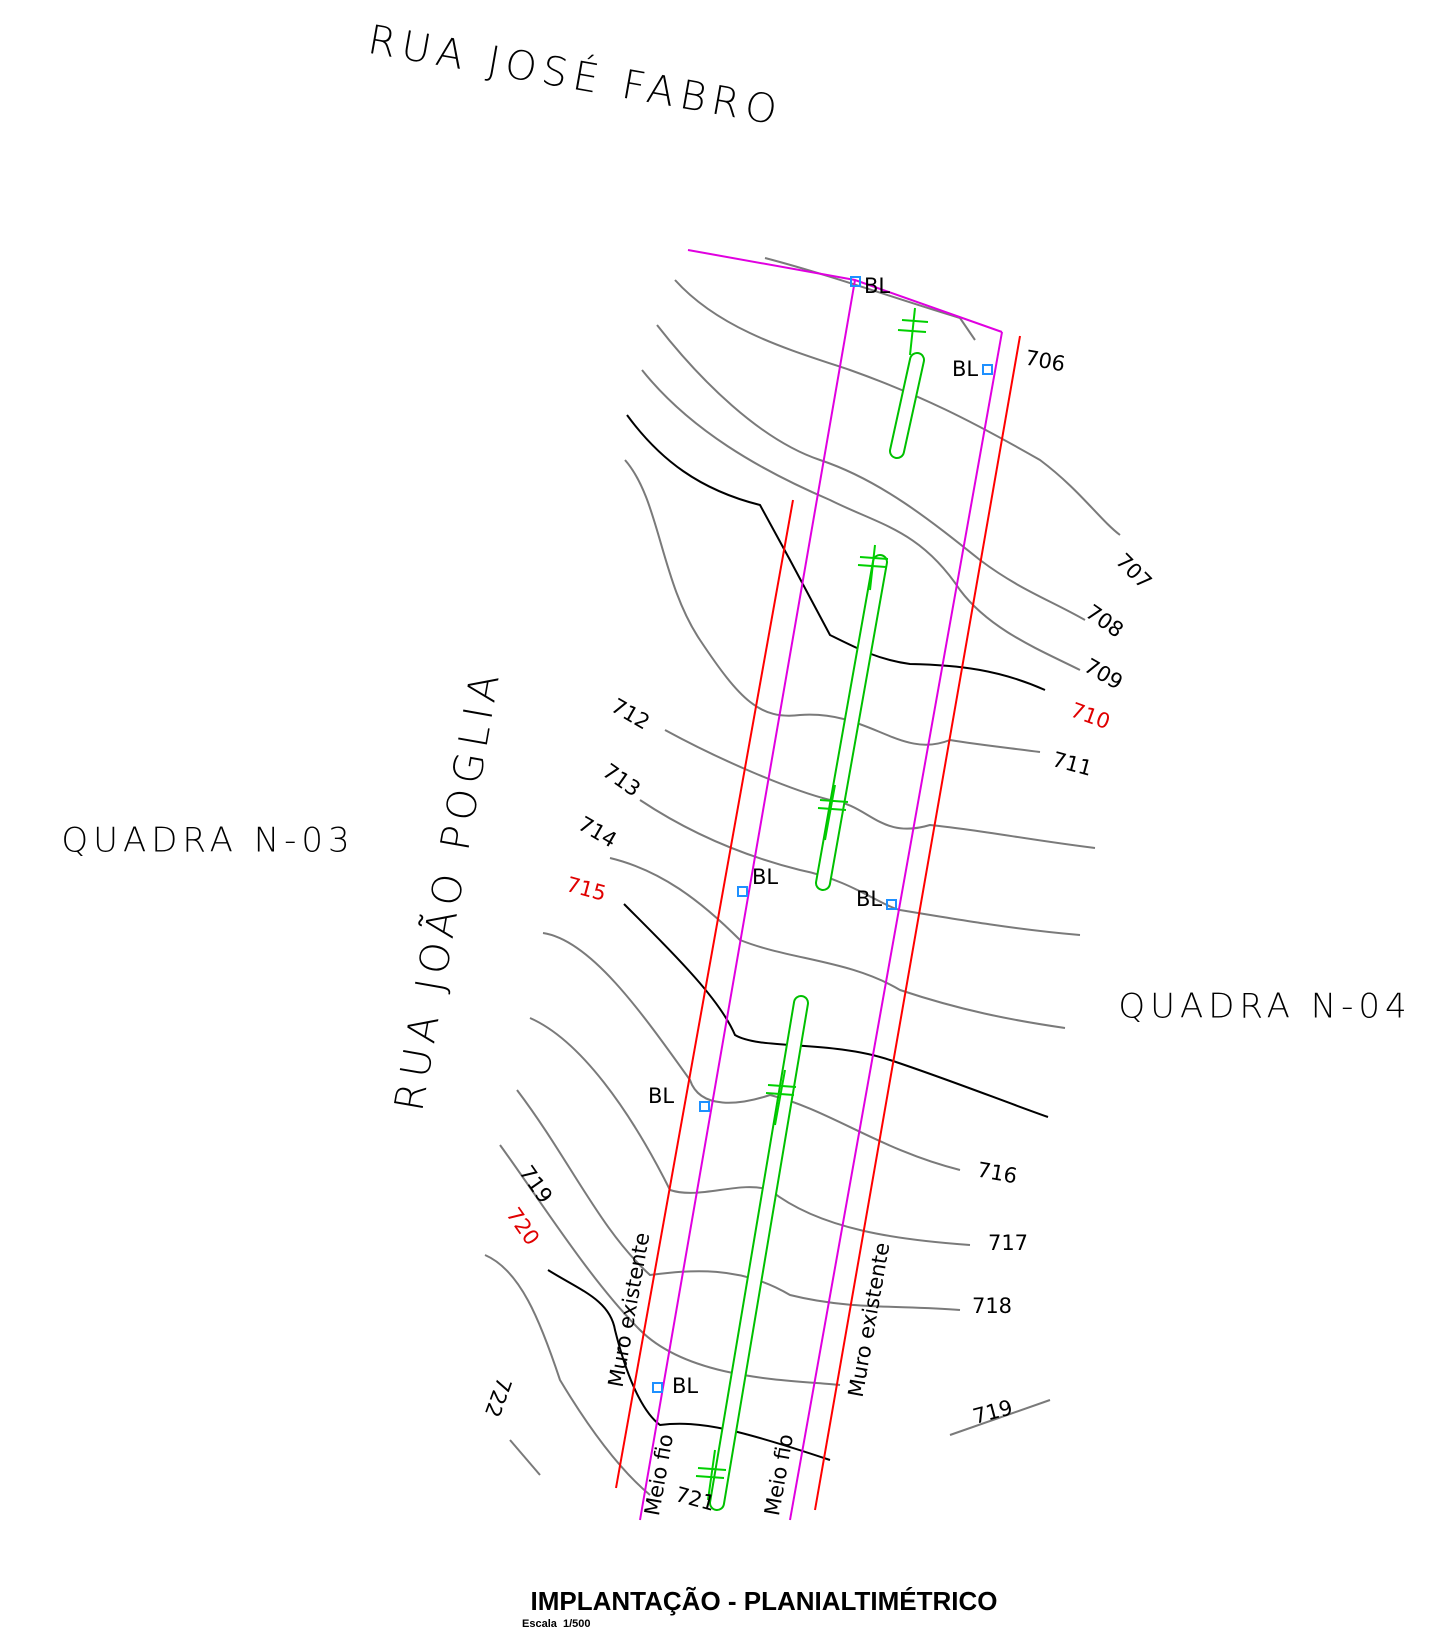 The height and width of the screenshot is (1631, 1445). I want to click on contour-label: 721, so click(695, 1499).